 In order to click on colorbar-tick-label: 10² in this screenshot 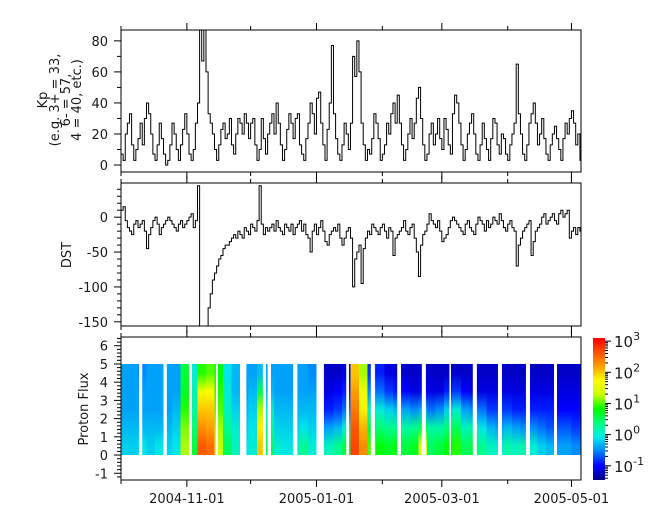, I will do `click(627, 371)`.